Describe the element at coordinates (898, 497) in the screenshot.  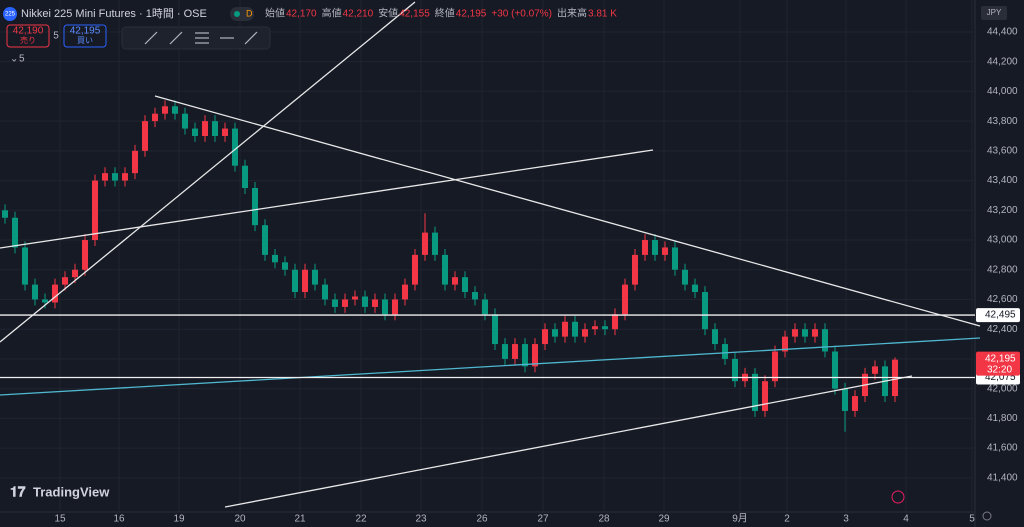
I see `alert-icon` at that location.